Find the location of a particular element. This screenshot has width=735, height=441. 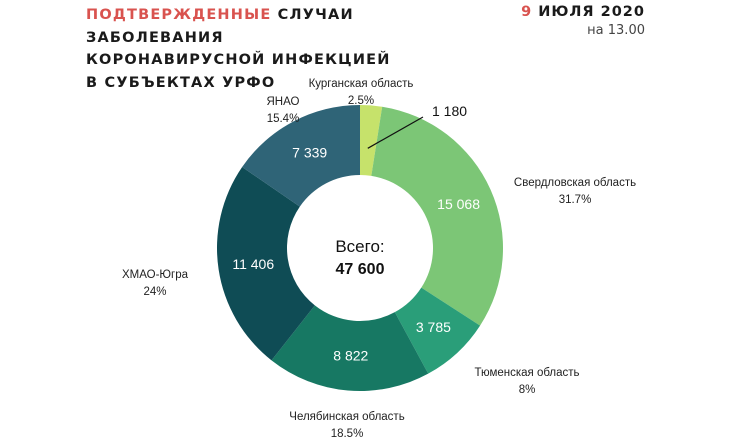

value-label-khmao: 11 406 is located at coordinates (253, 264).